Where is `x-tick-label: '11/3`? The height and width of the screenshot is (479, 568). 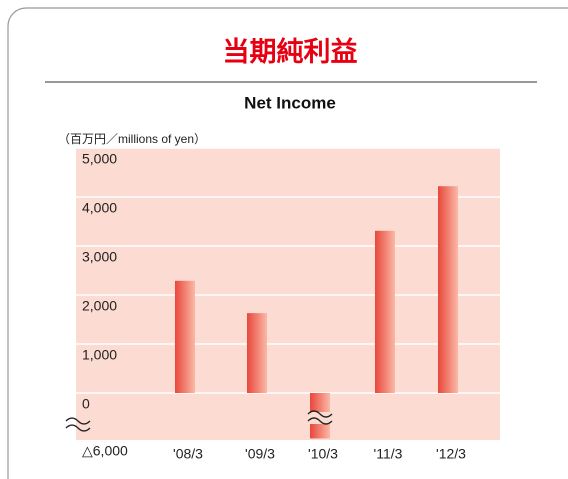 x-tick-label: '11/3 is located at coordinates (388, 454).